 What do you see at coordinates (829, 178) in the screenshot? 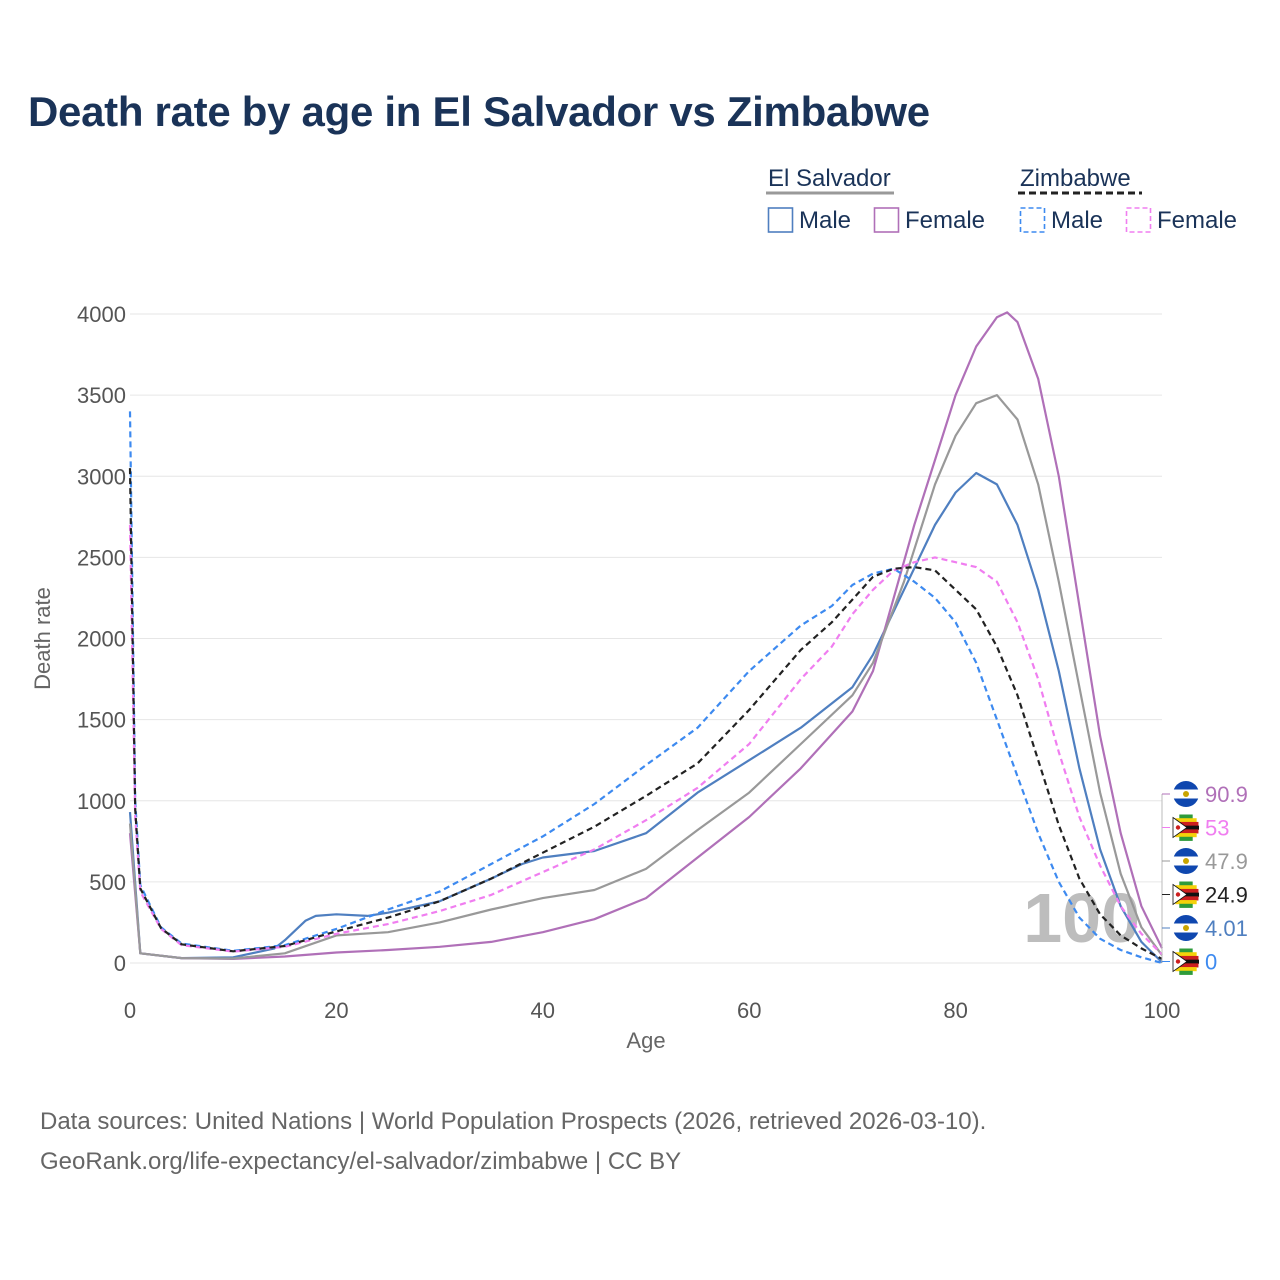
I see `legend-group-el-salvador: El Salvador` at bounding box center [829, 178].